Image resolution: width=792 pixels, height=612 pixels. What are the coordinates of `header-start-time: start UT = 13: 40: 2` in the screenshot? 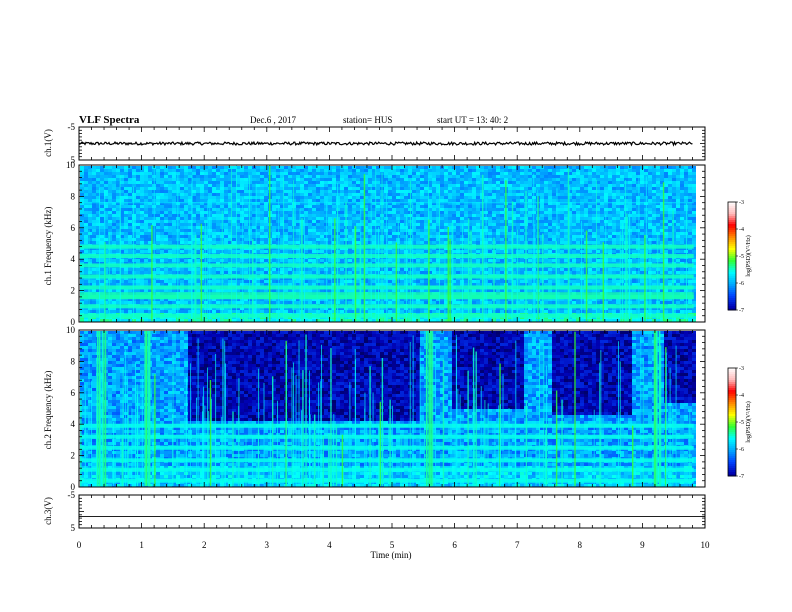 It's located at (472, 120).